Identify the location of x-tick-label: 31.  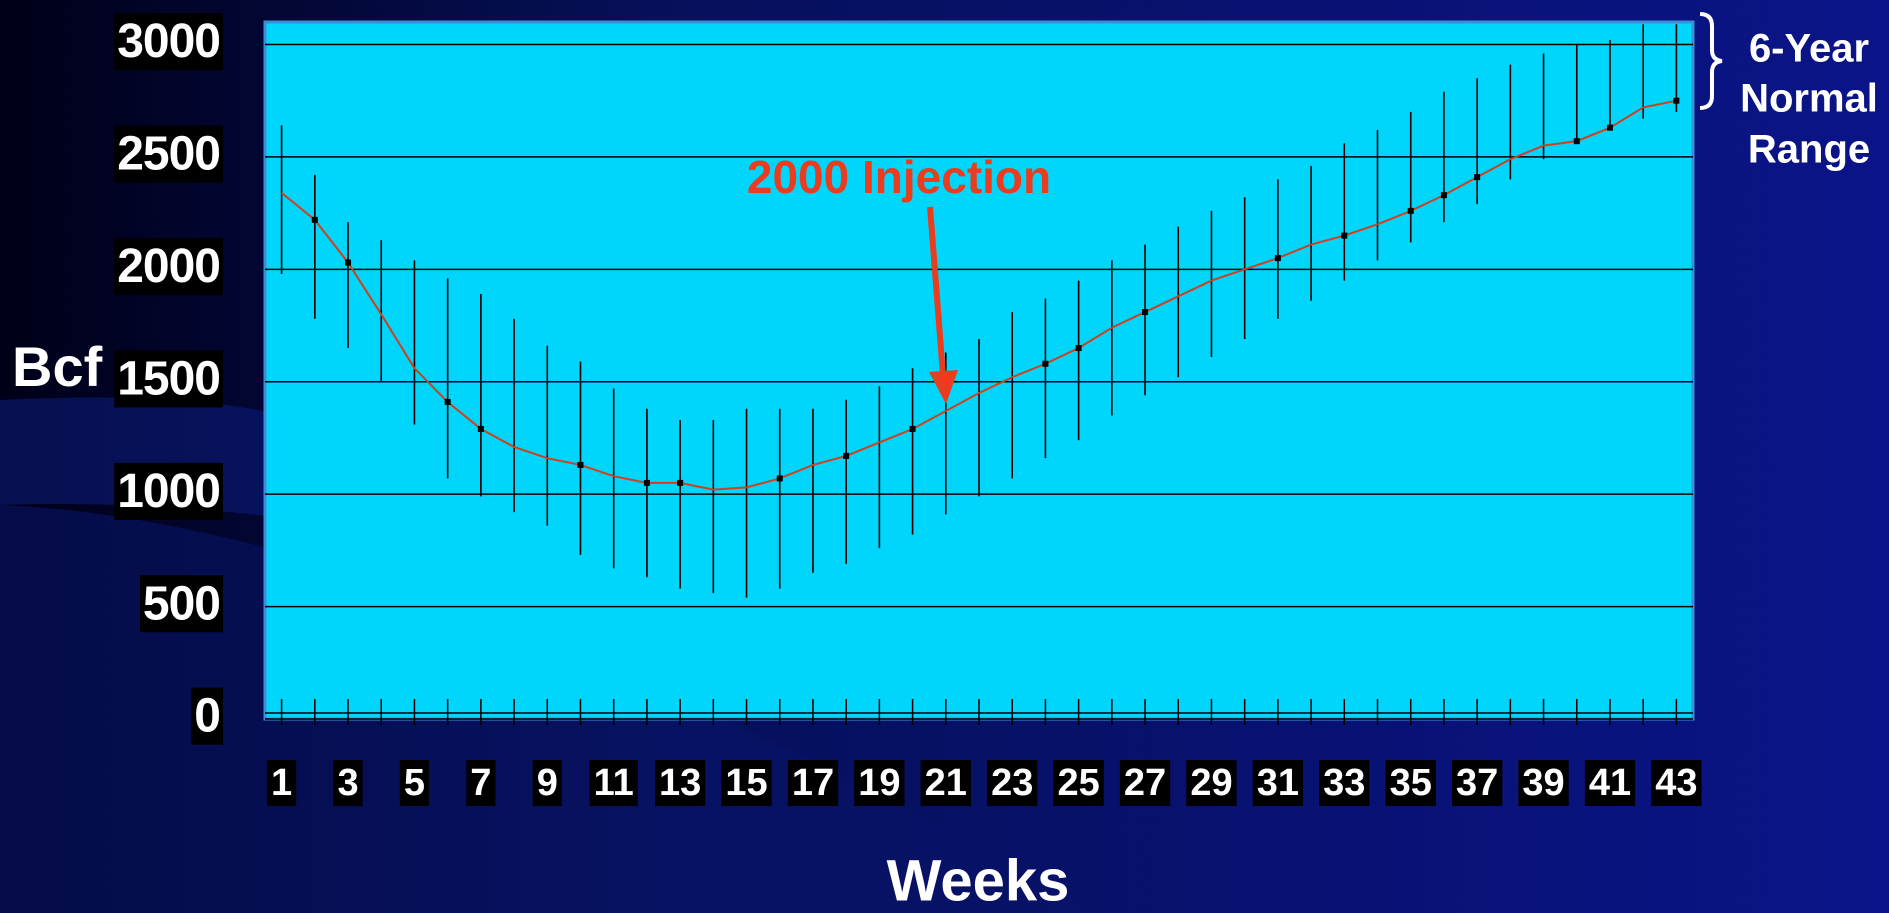
(1278, 783).